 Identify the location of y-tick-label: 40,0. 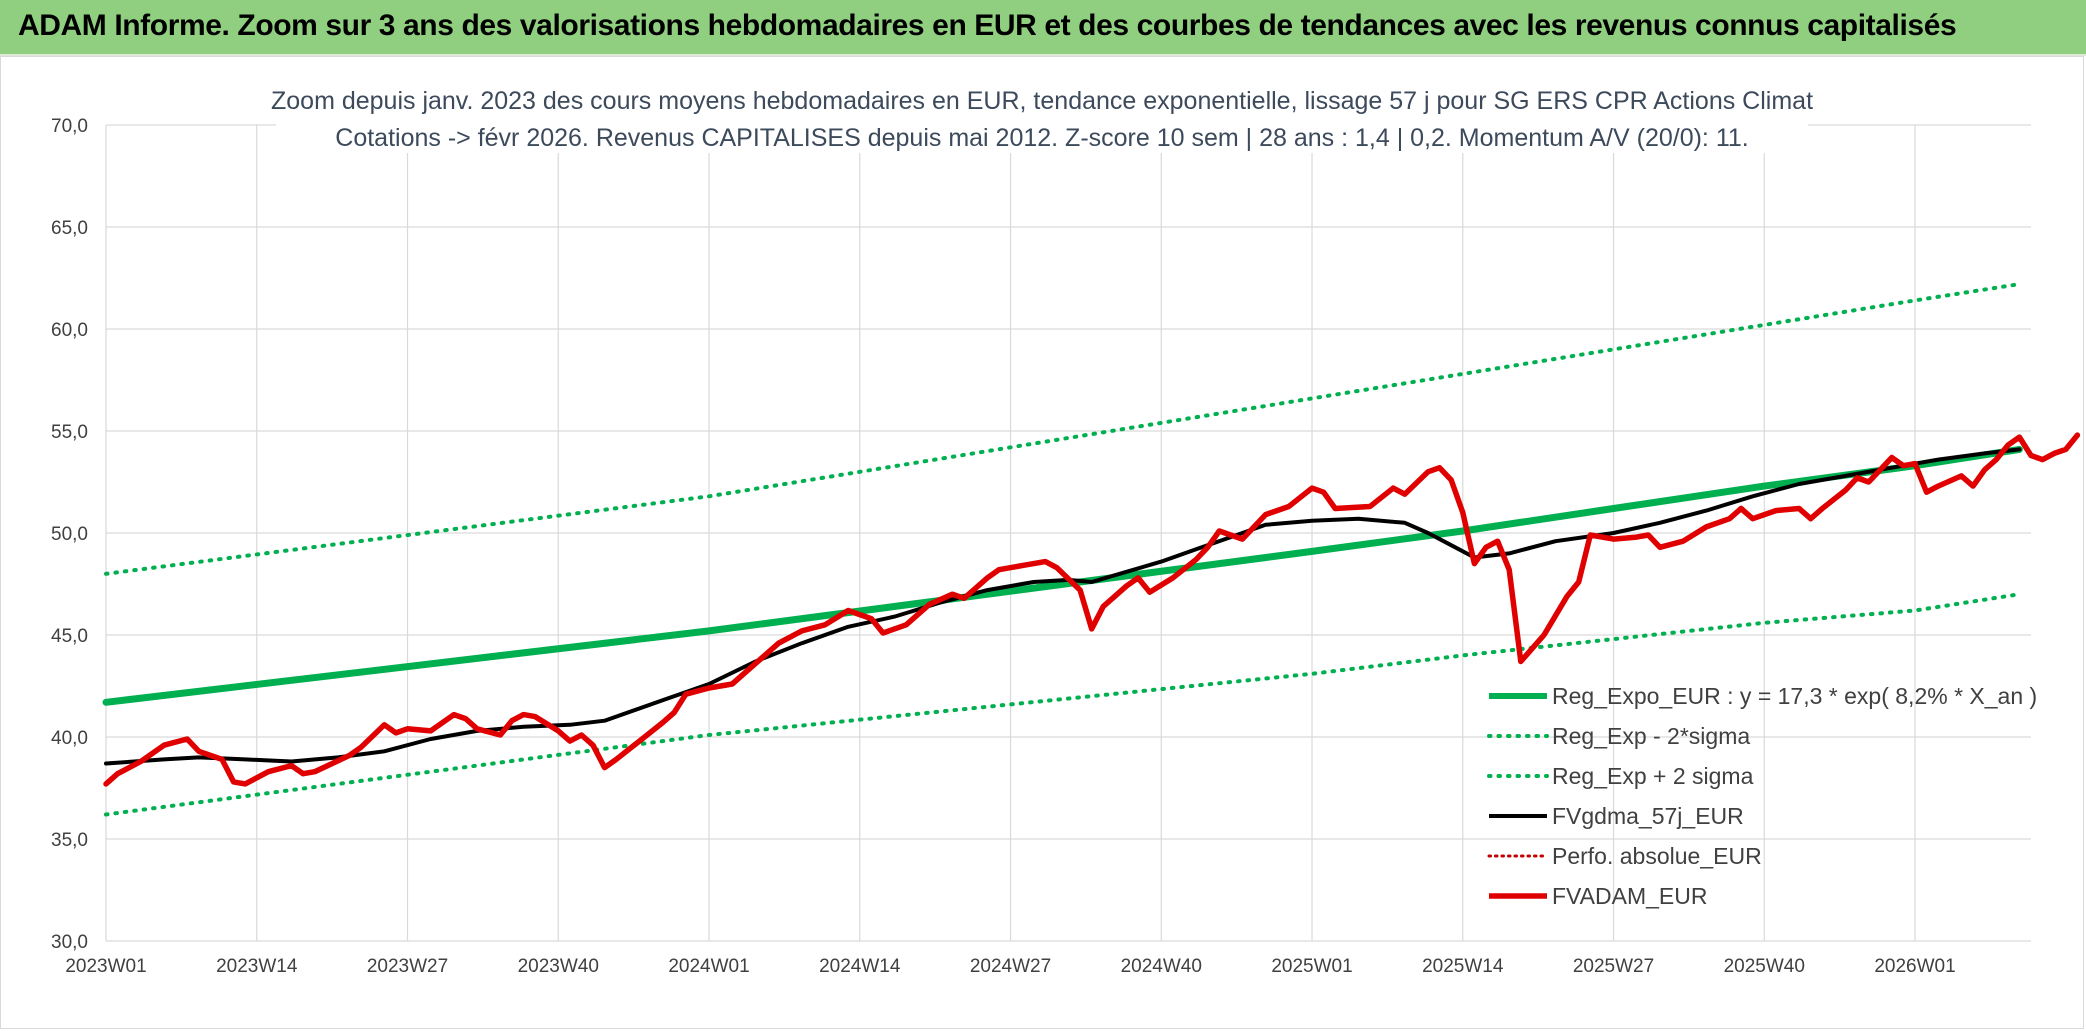
(69, 738).